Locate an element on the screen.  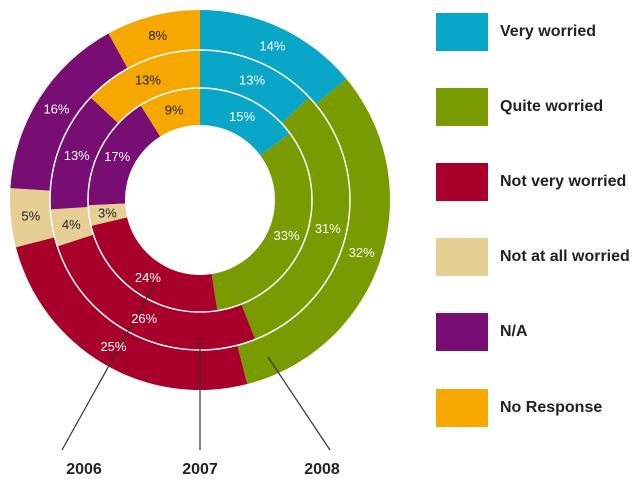
slice-label-2007-not-very-worried: 26% is located at coordinates (144, 318).